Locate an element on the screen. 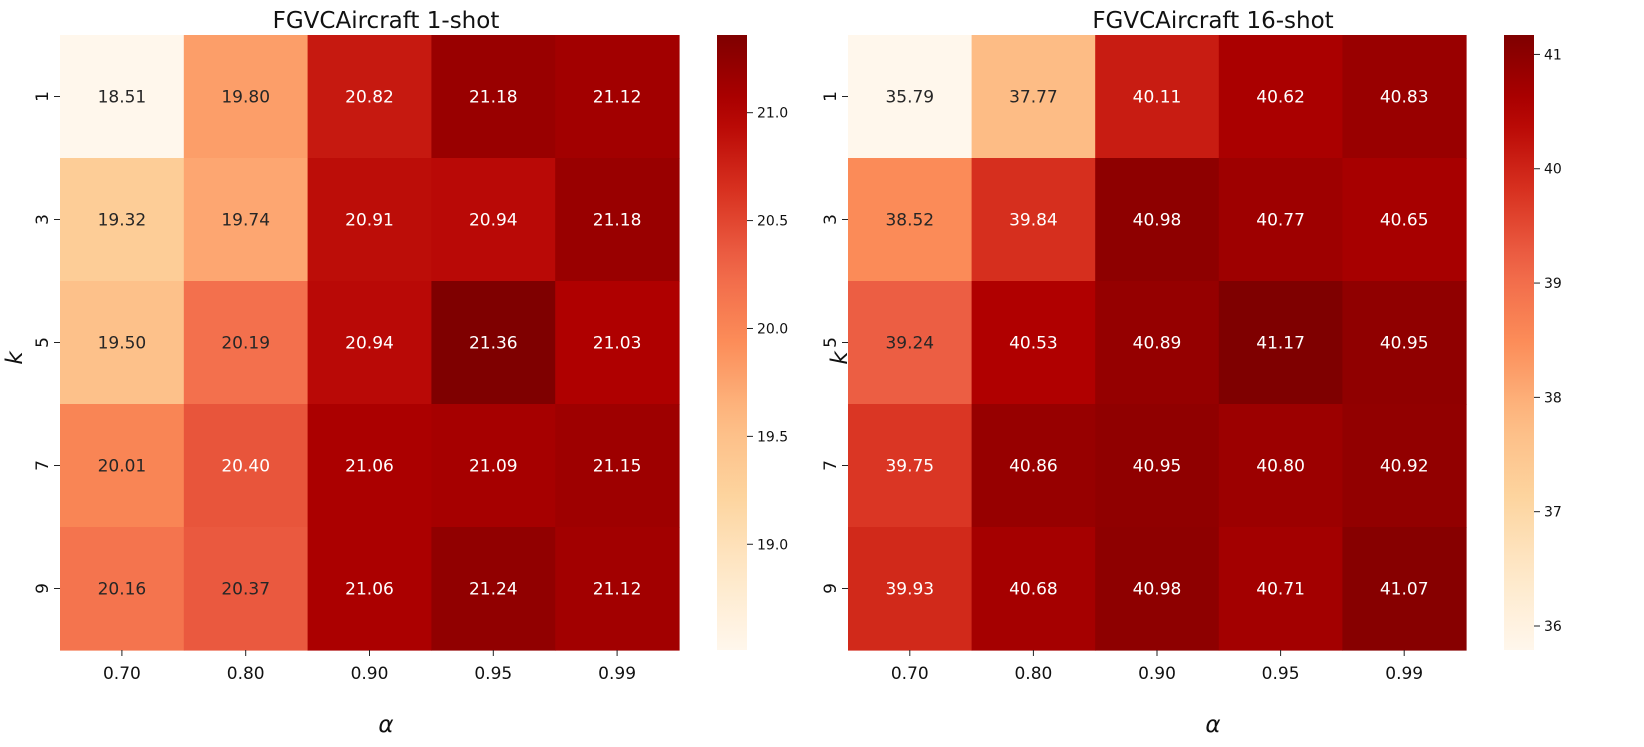  cell-value-label: 40.86 is located at coordinates (1033, 467).